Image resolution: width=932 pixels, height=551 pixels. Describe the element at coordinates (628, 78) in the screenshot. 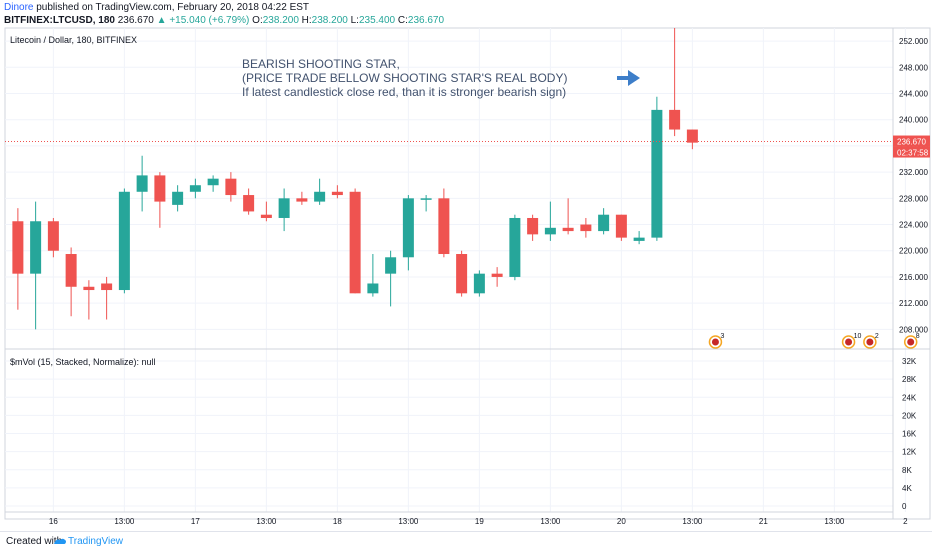

I see `right-arrow-icon` at that location.